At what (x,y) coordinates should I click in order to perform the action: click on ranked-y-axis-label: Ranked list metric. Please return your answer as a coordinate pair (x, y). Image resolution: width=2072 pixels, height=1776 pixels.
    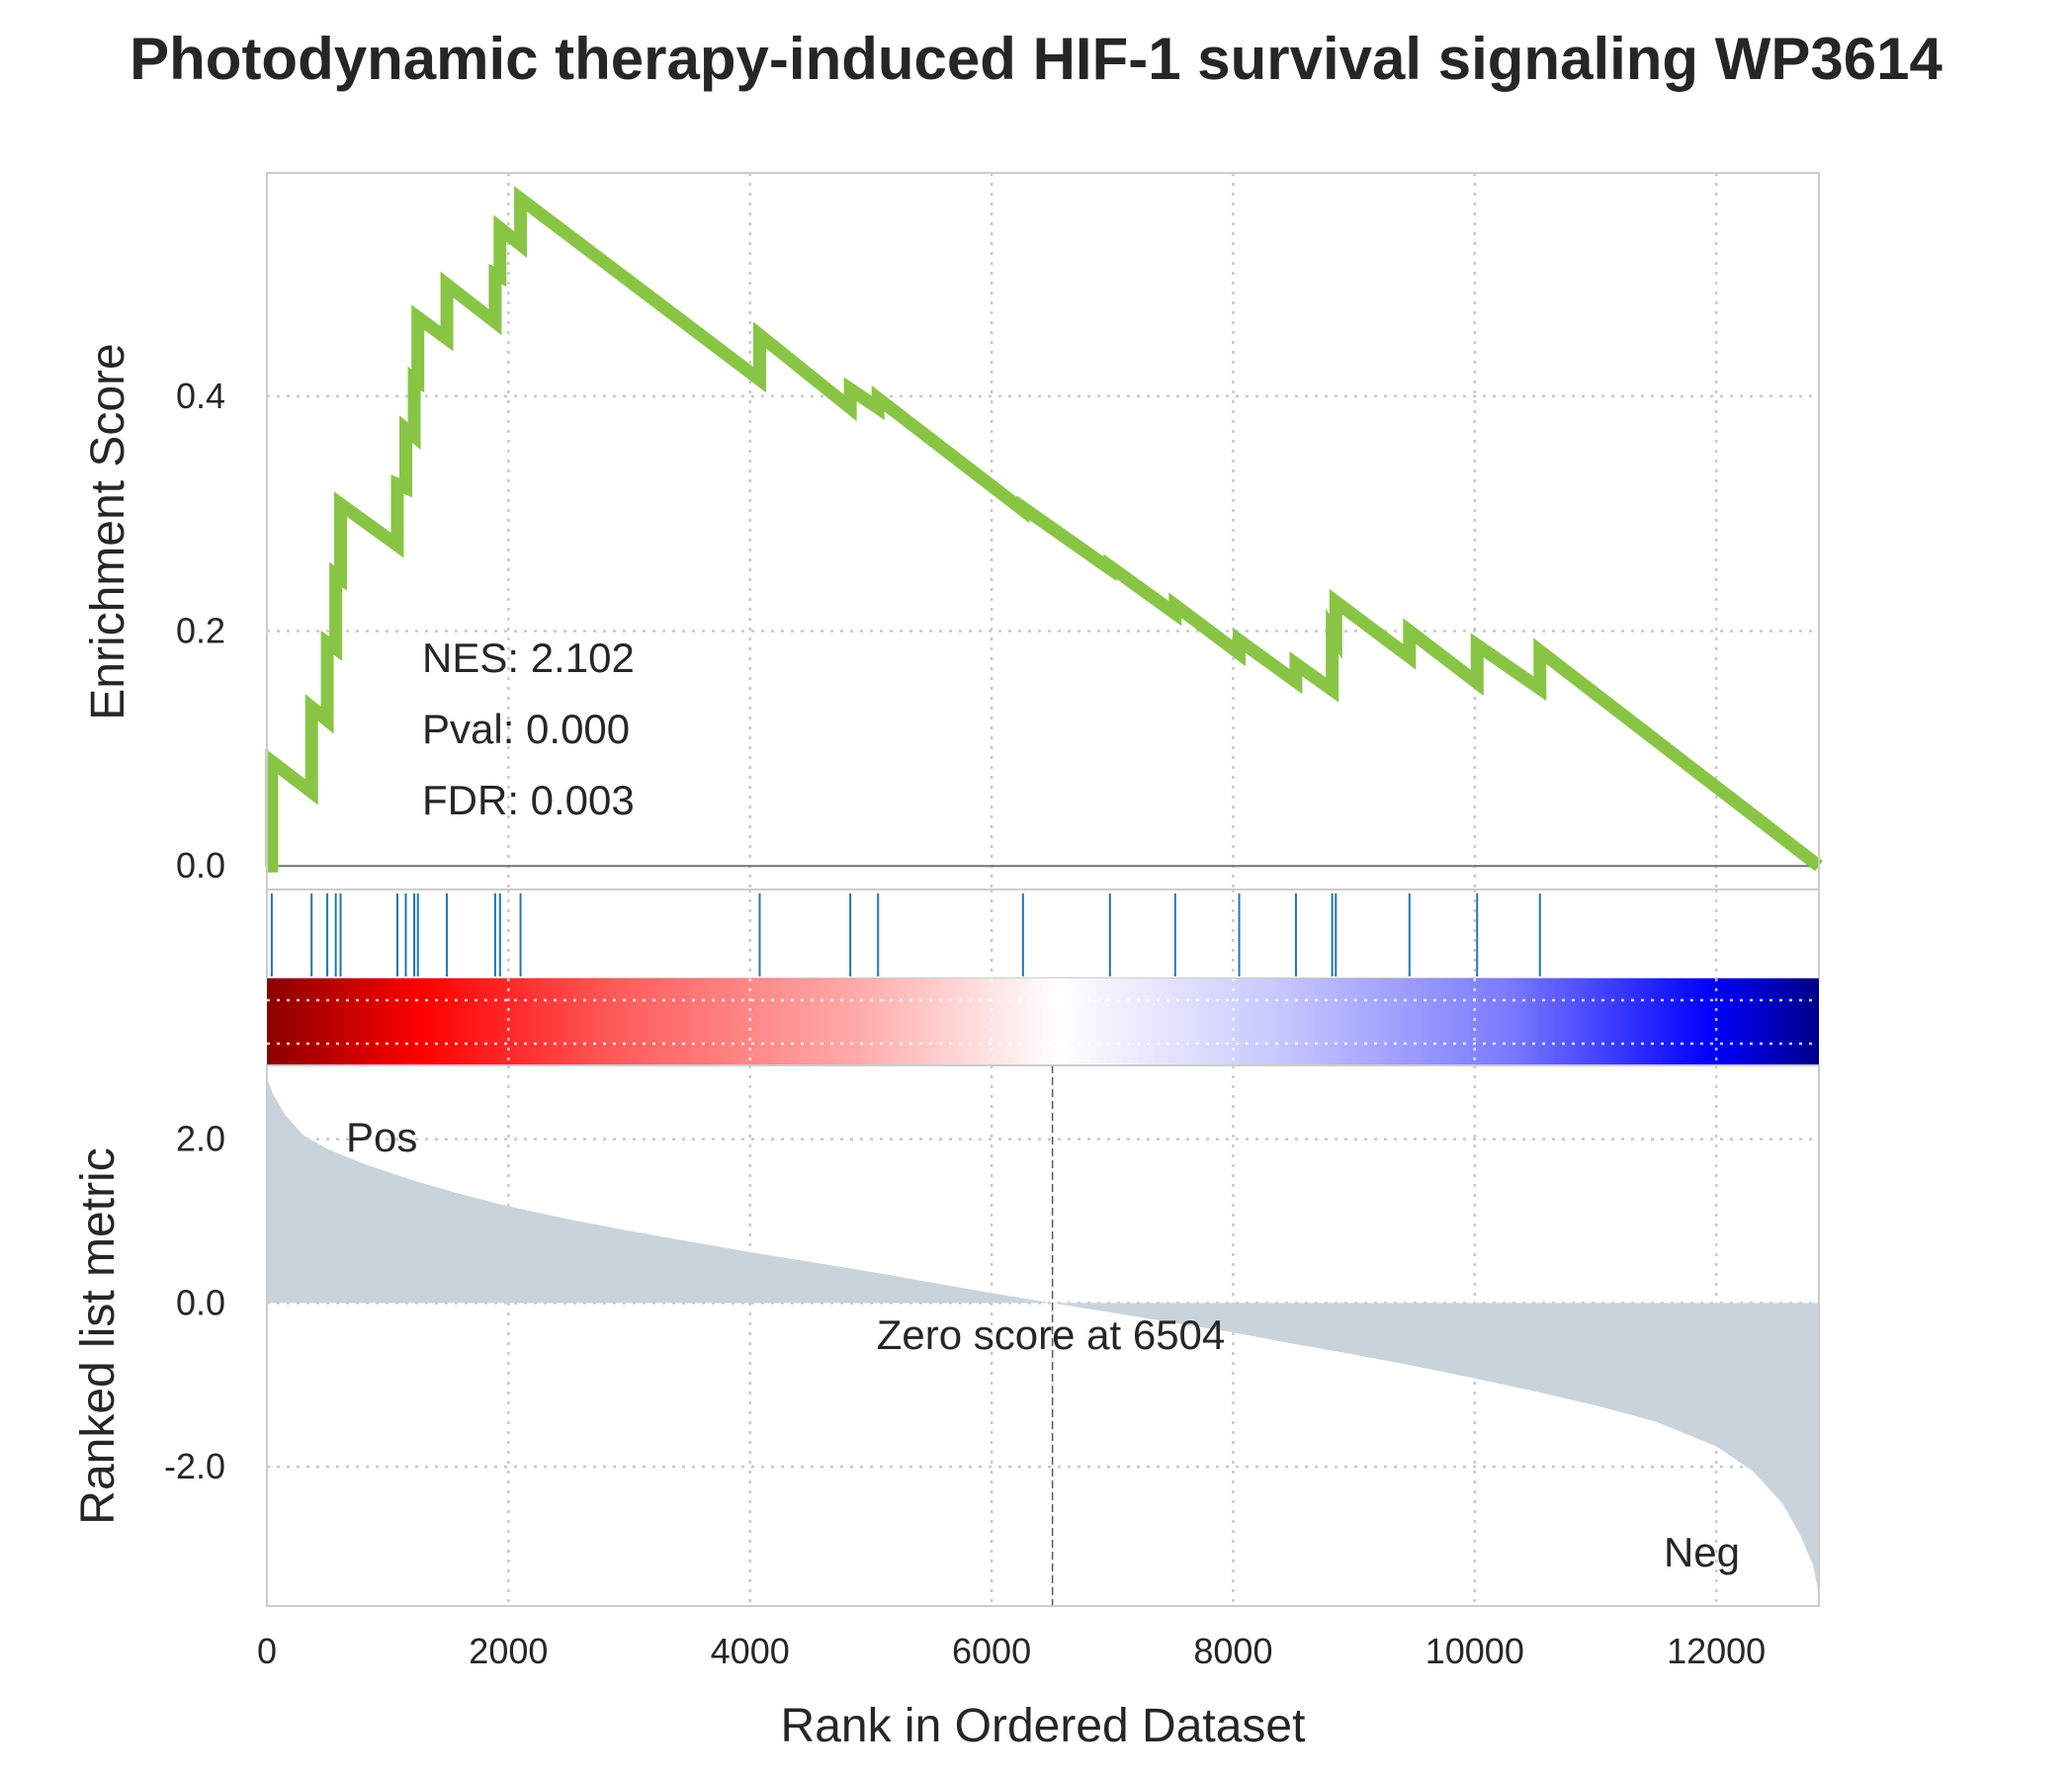
    Looking at the image, I should click on (98, 1336).